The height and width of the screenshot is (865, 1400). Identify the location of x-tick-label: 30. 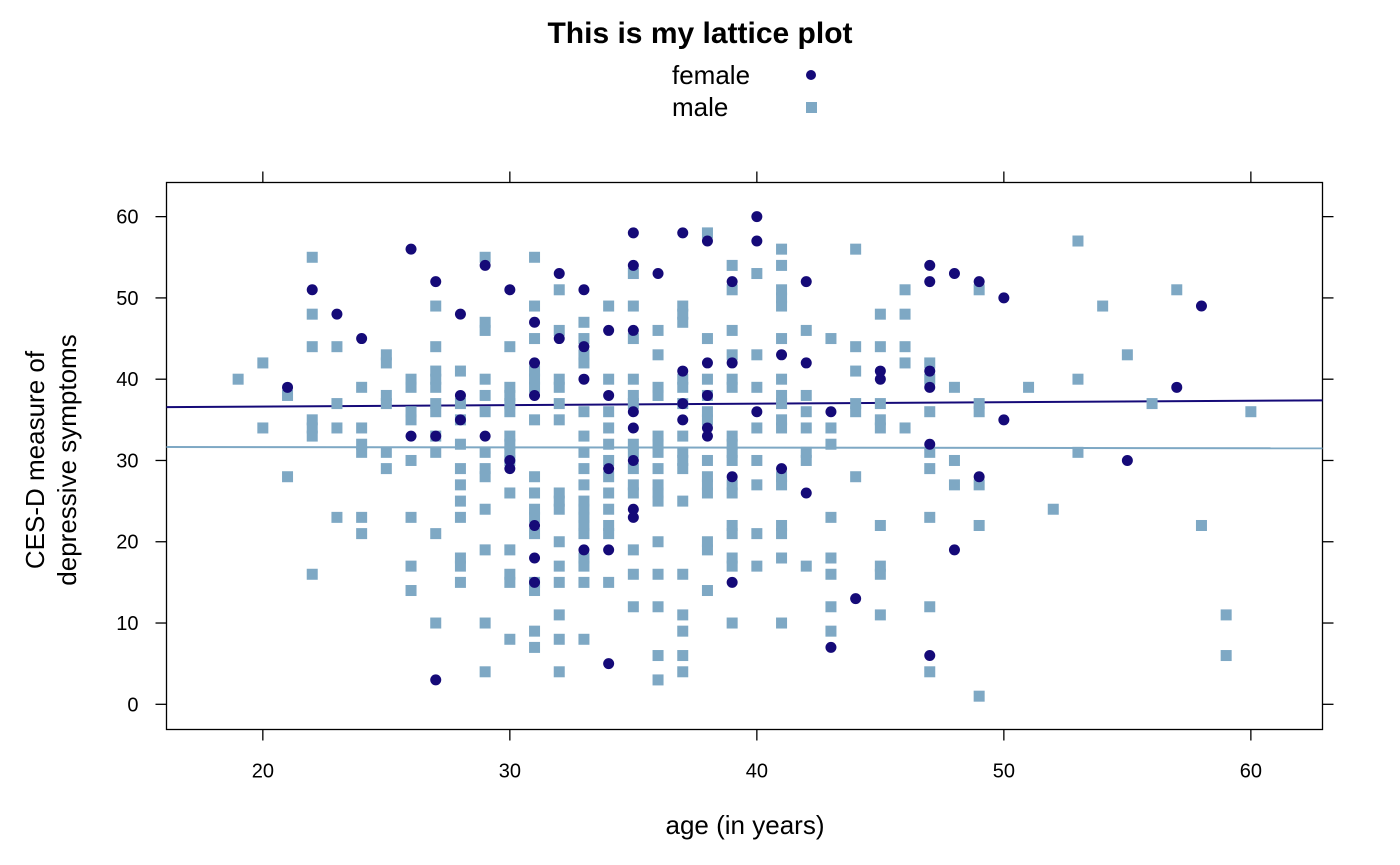
(510, 772).